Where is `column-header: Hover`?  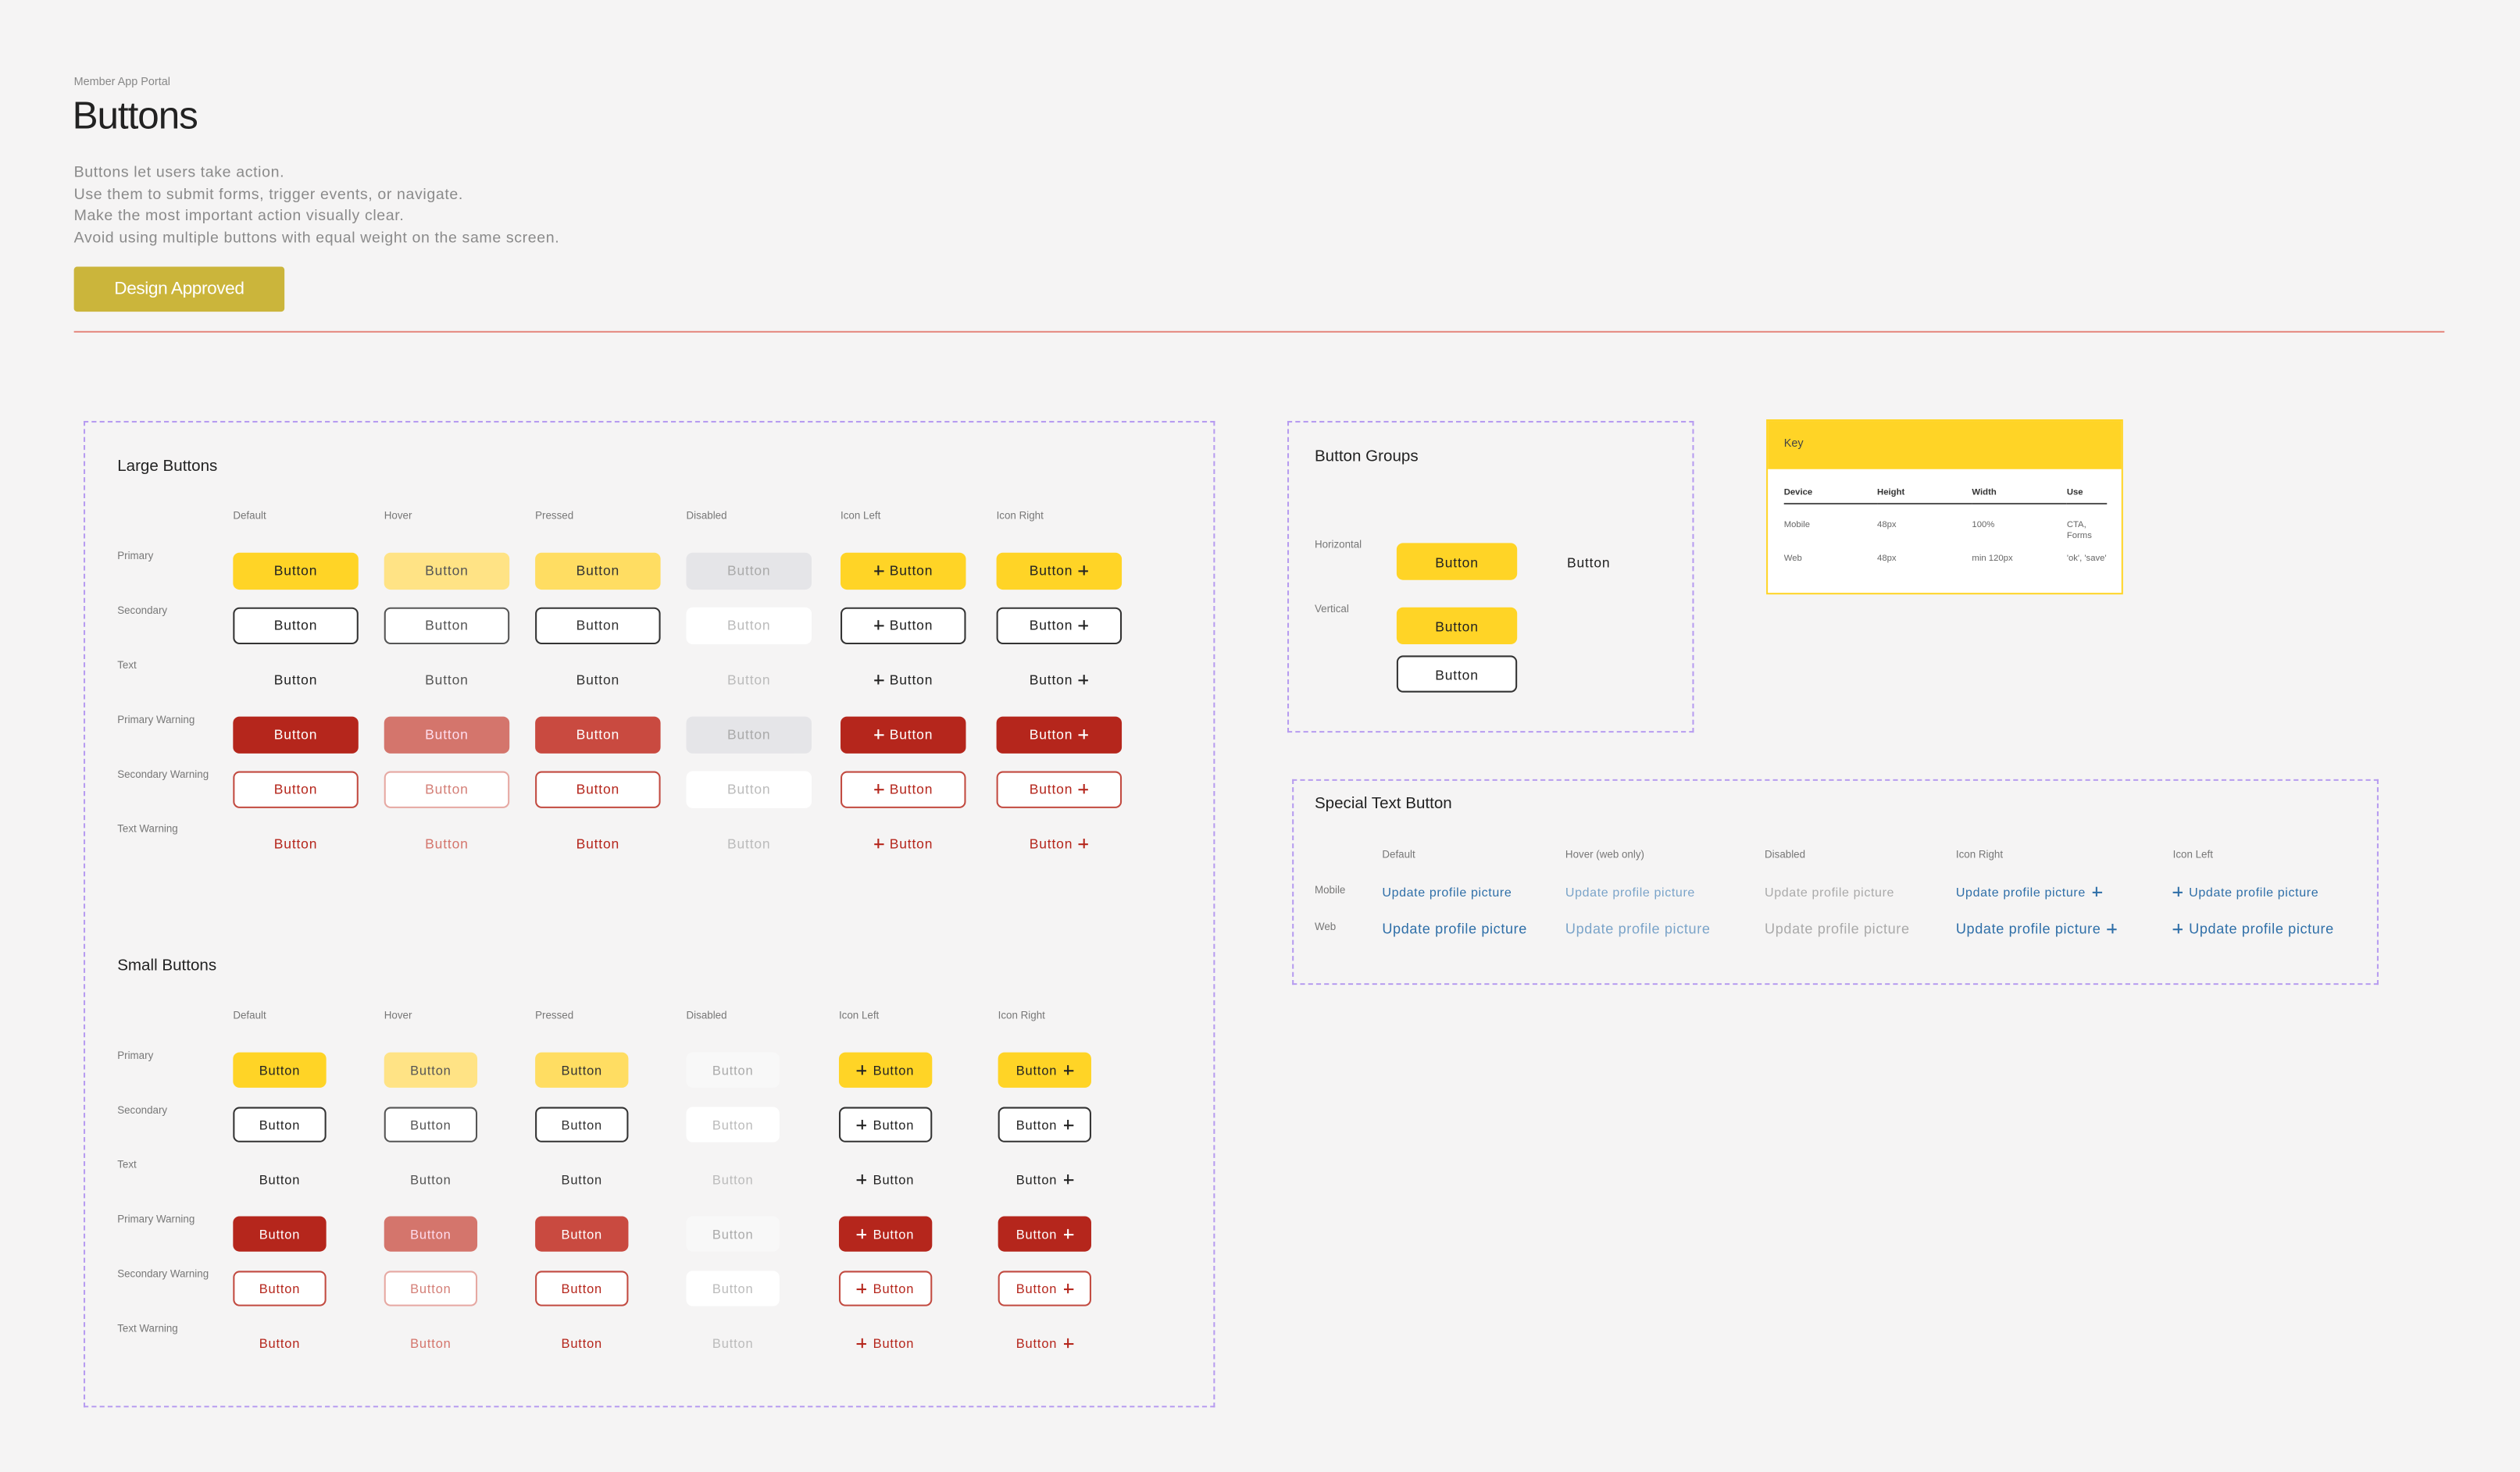 column-header: Hover is located at coordinates (398, 1016).